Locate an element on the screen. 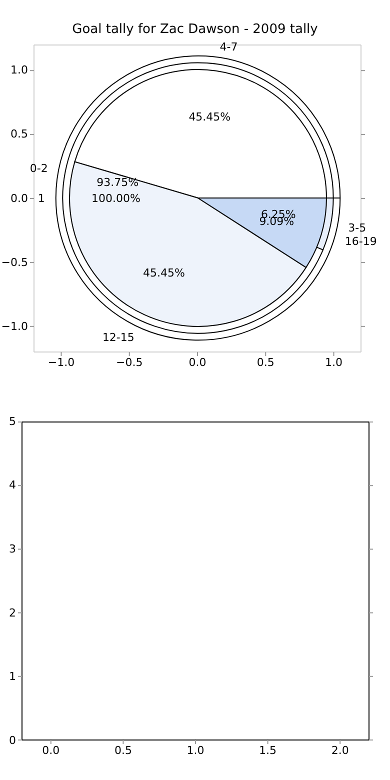 This screenshot has height=780, width=390. x-tick-label: 2.0 is located at coordinates (340, 750).